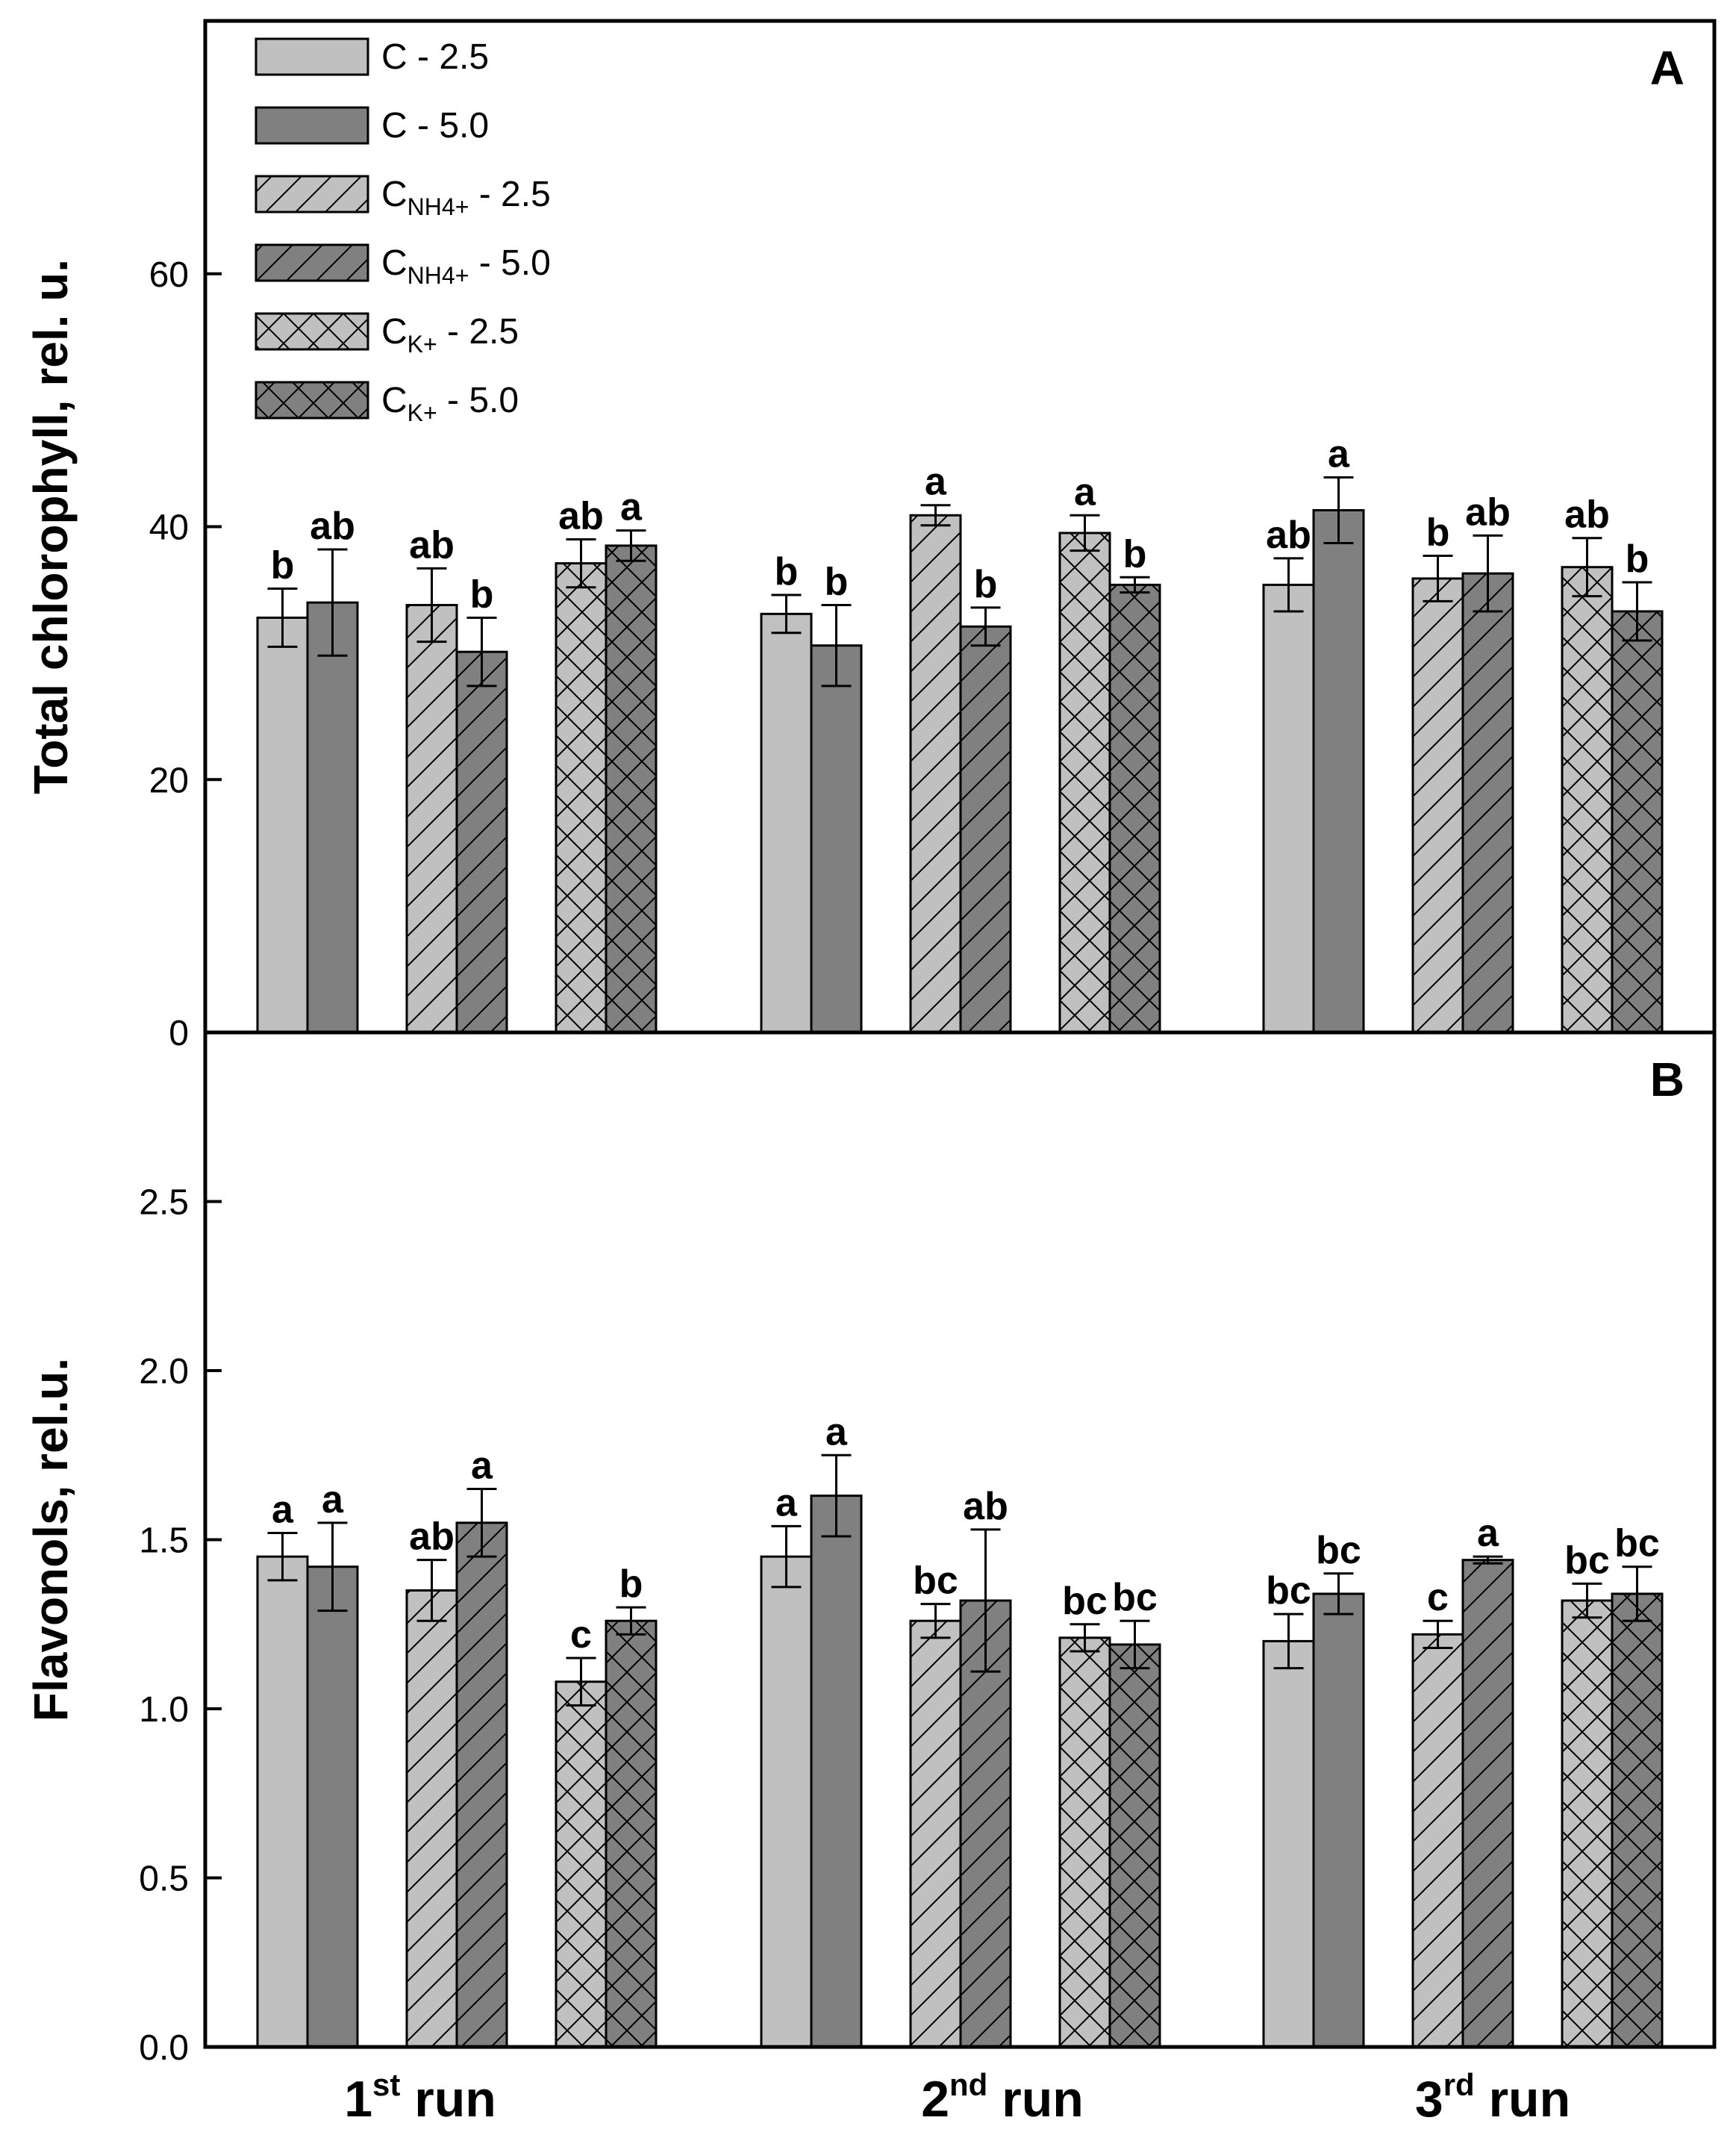 The image size is (1736, 2144). What do you see at coordinates (1002, 2097) in the screenshot?
I see `x-group-label: 2nd run` at bounding box center [1002, 2097].